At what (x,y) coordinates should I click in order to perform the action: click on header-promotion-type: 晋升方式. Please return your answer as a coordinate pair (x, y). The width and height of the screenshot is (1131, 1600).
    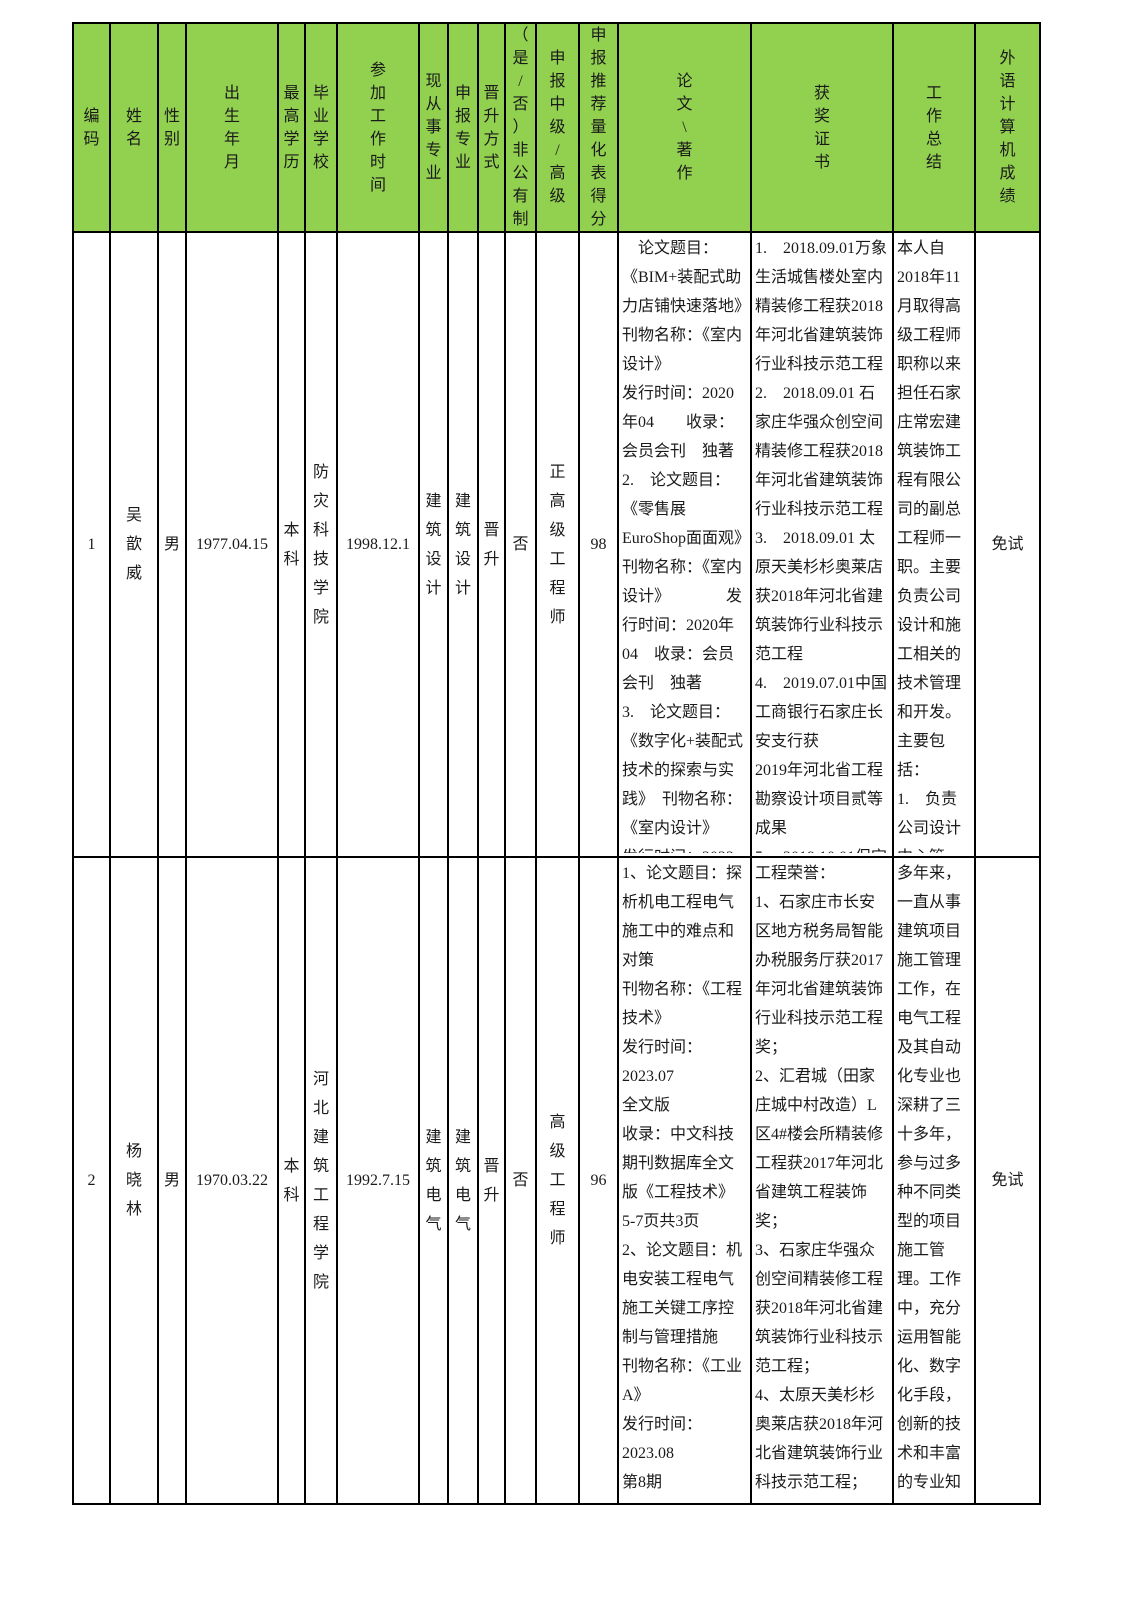
    Looking at the image, I should click on (491, 127).